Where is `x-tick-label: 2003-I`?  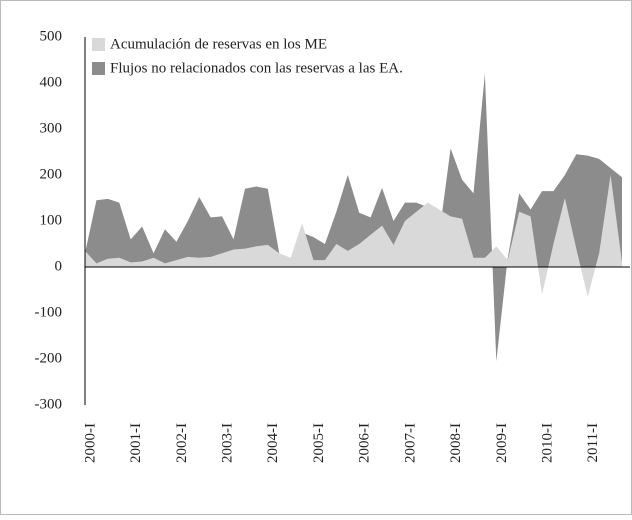 x-tick-label: 2003-I is located at coordinates (228, 443).